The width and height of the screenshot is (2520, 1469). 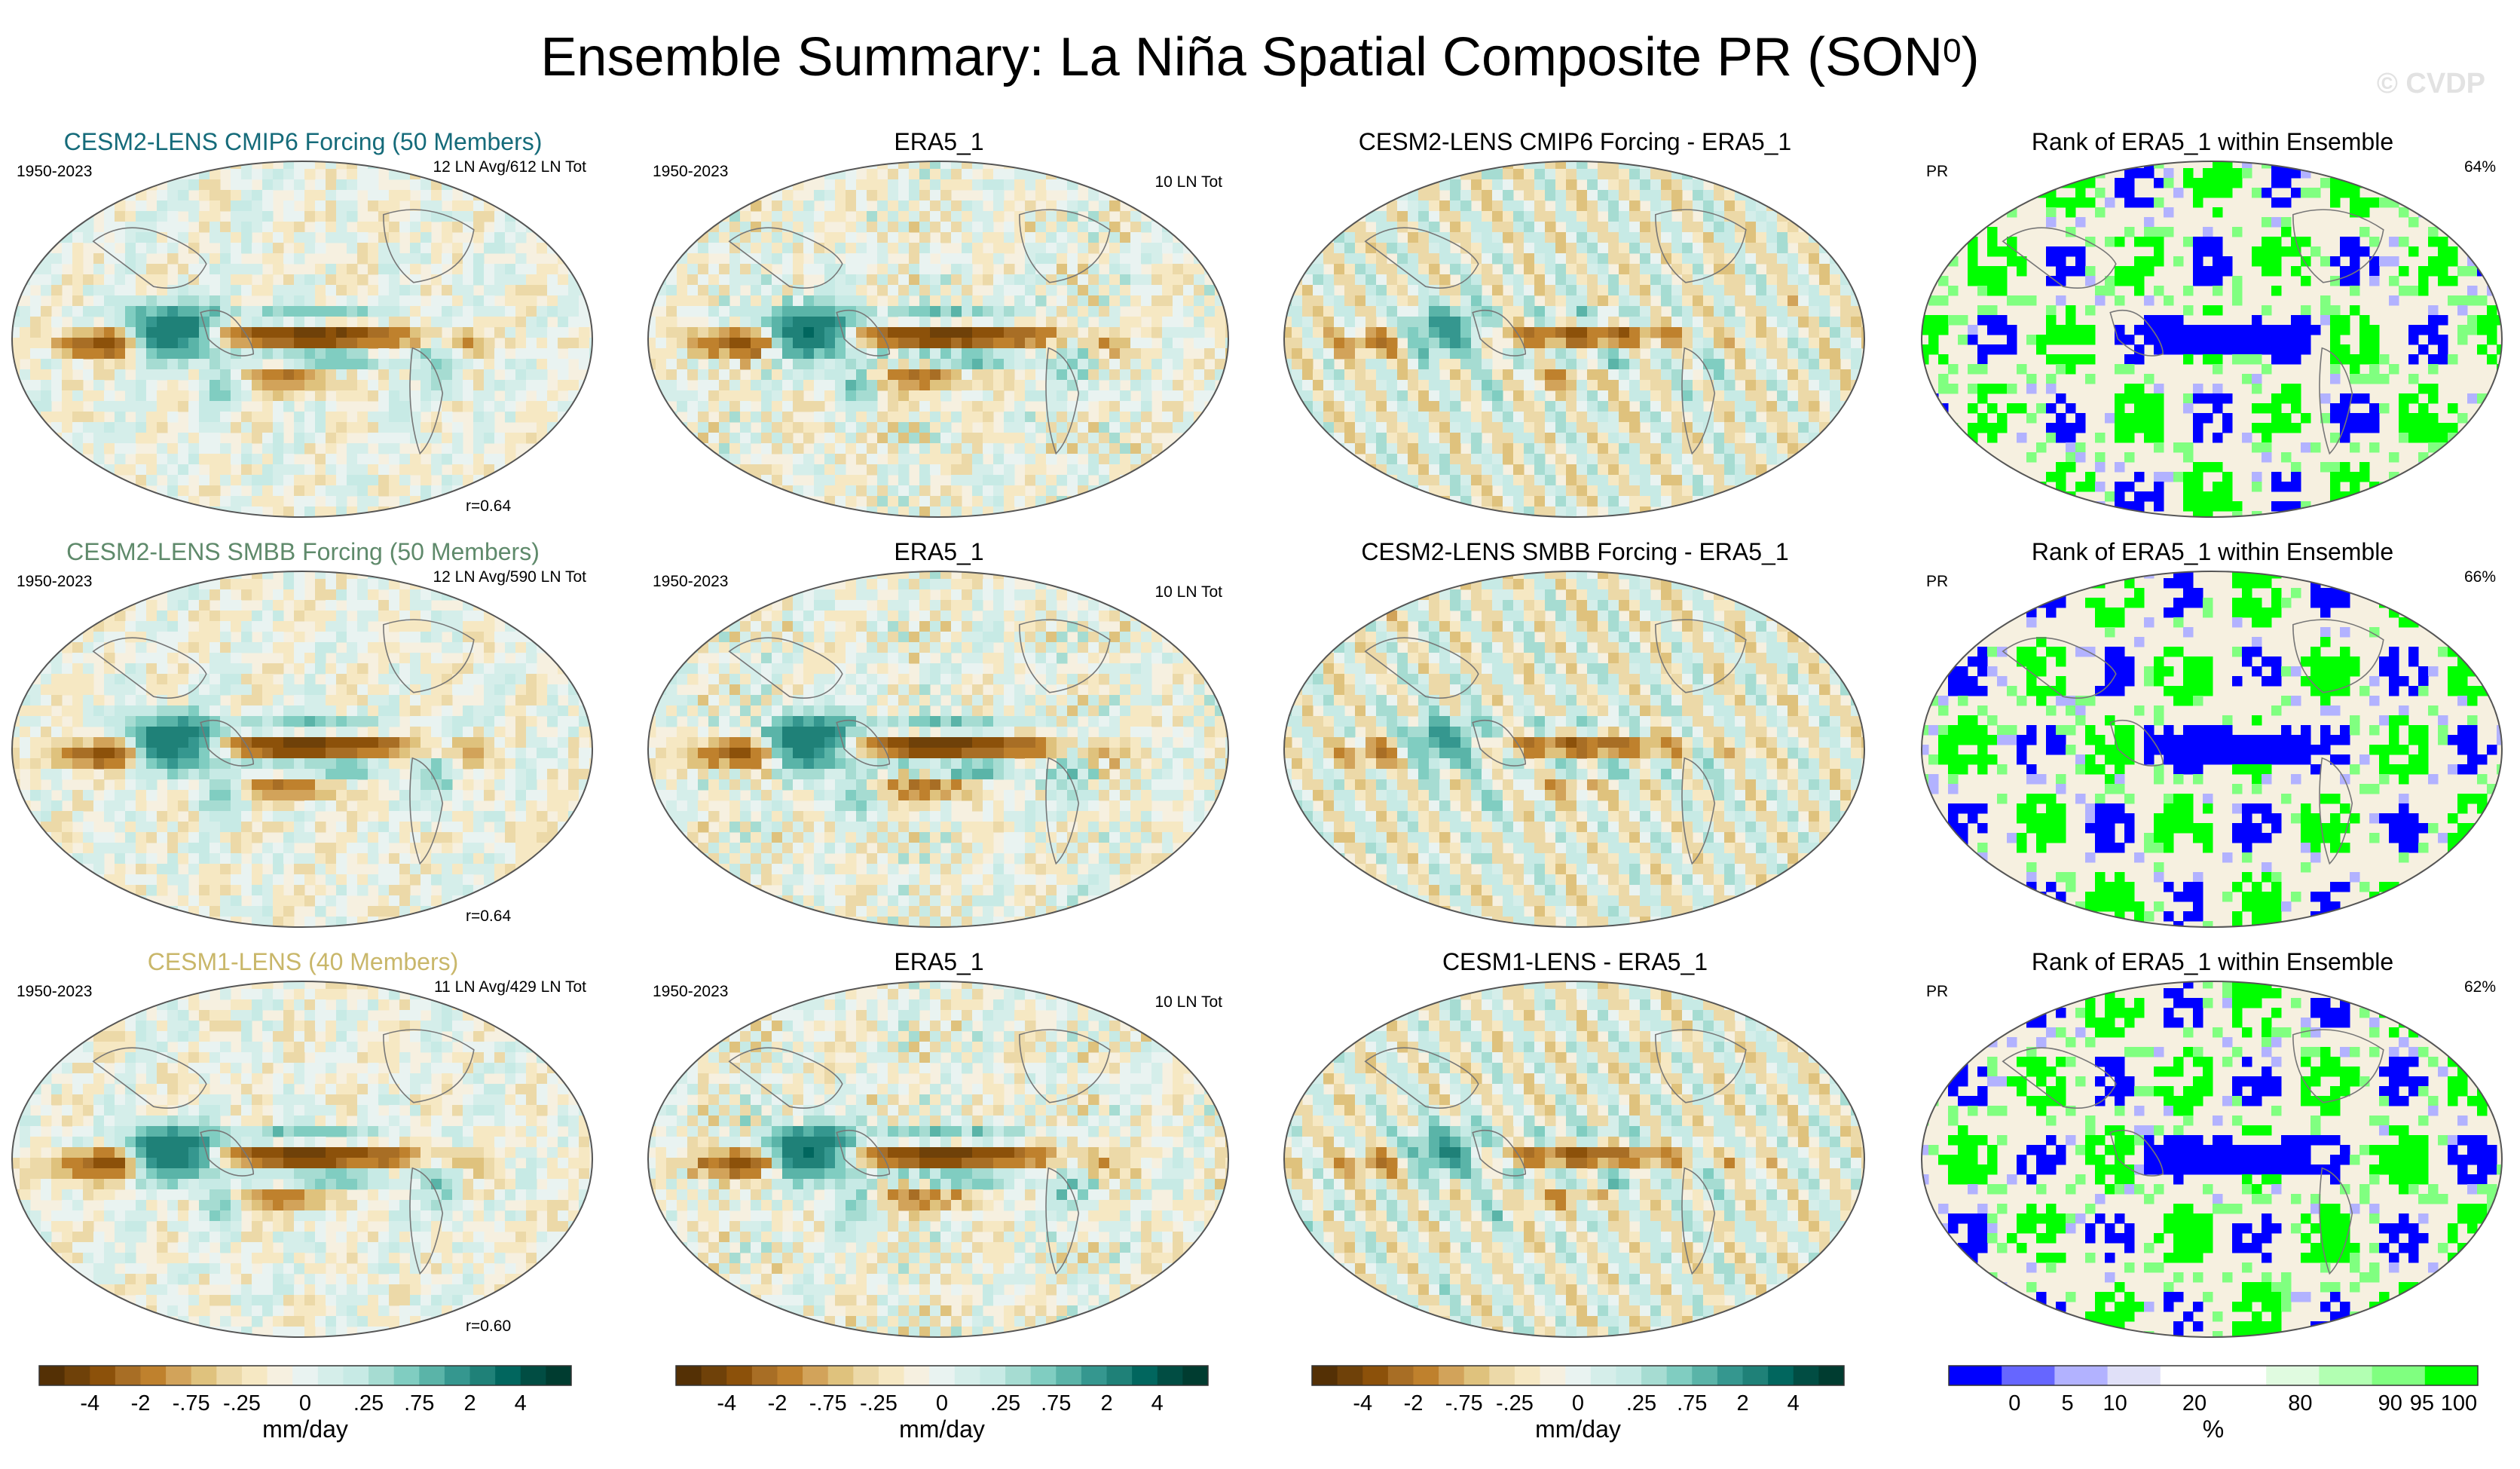 I want to click on panel-title: CESM1-LENS (40 Members), so click(x=303, y=961).